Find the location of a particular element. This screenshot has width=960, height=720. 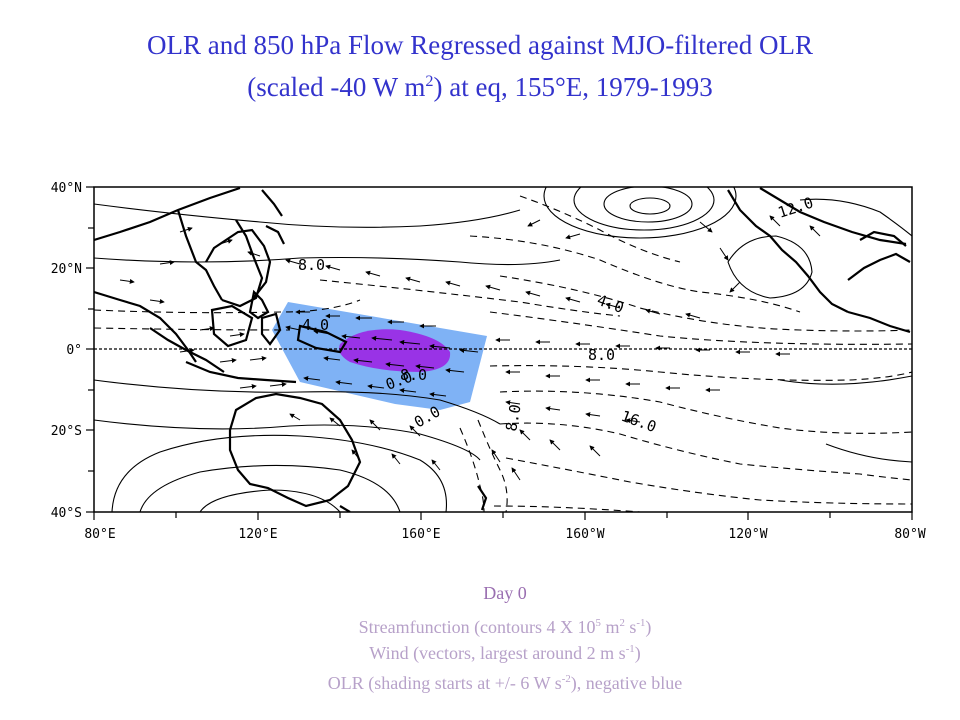

longitude-labels: 80°E 120°E 160°E 160°W 120°W 80°W is located at coordinates (504, 534).